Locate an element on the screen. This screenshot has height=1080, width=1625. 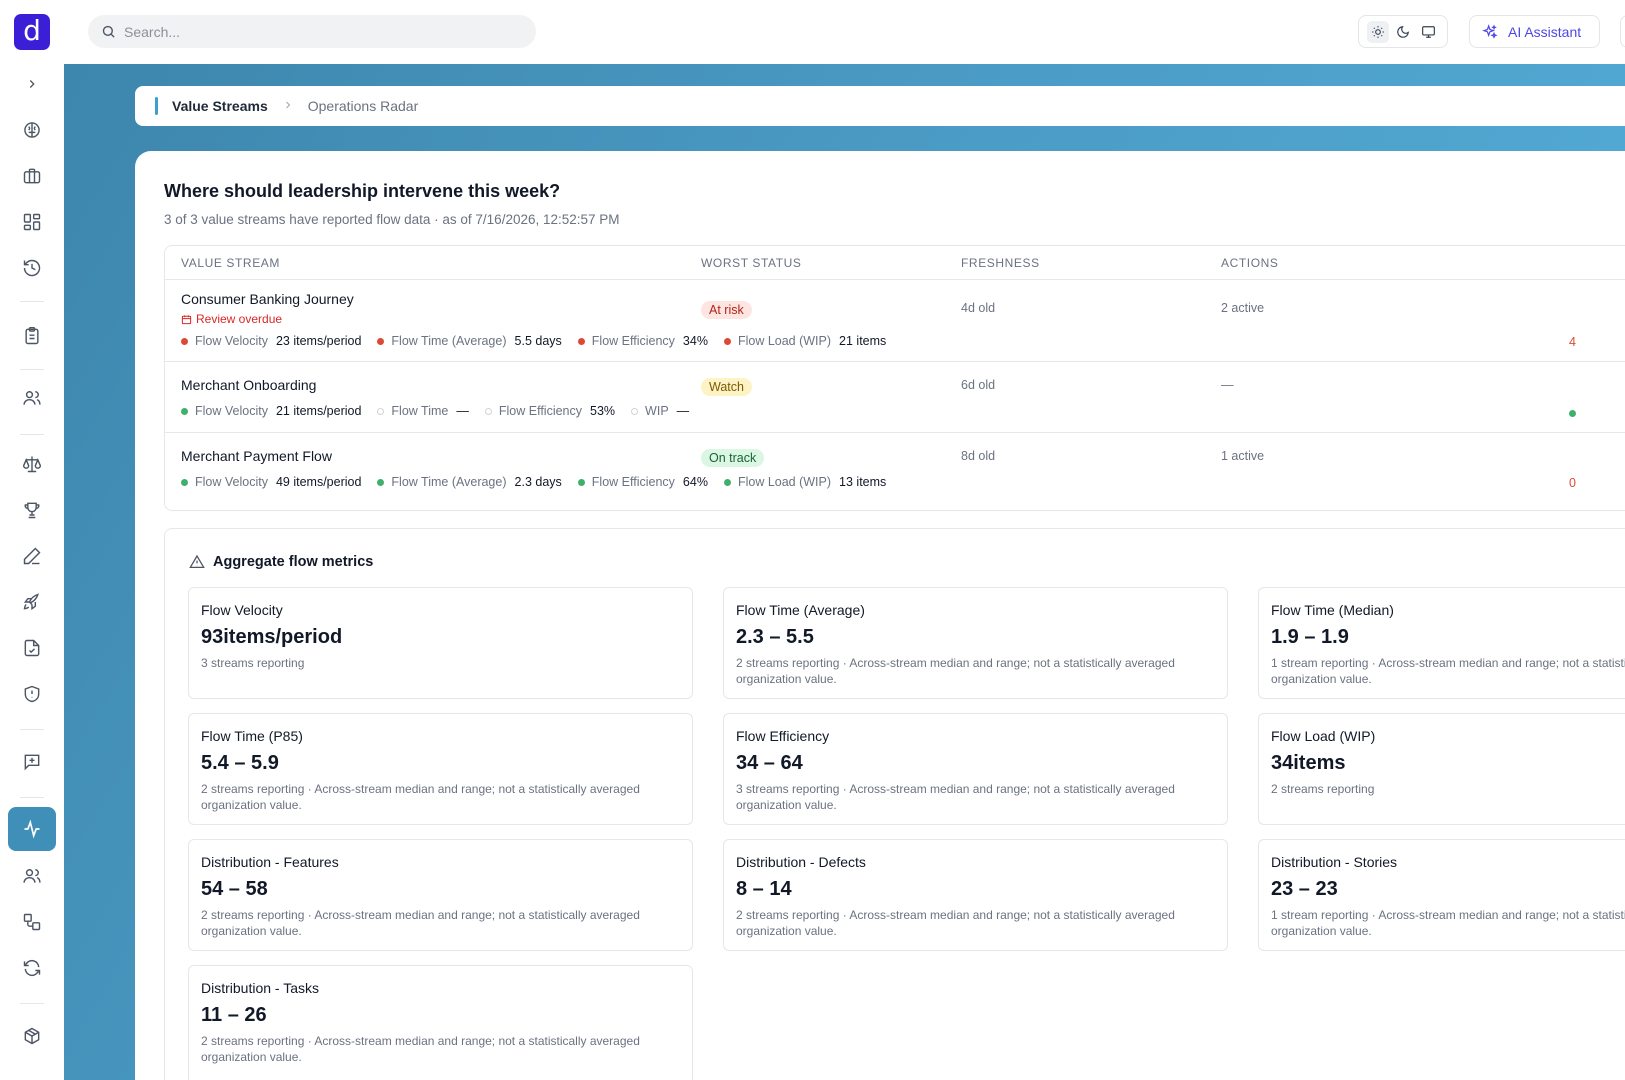
metric-value: 2.3 days is located at coordinates (538, 482).